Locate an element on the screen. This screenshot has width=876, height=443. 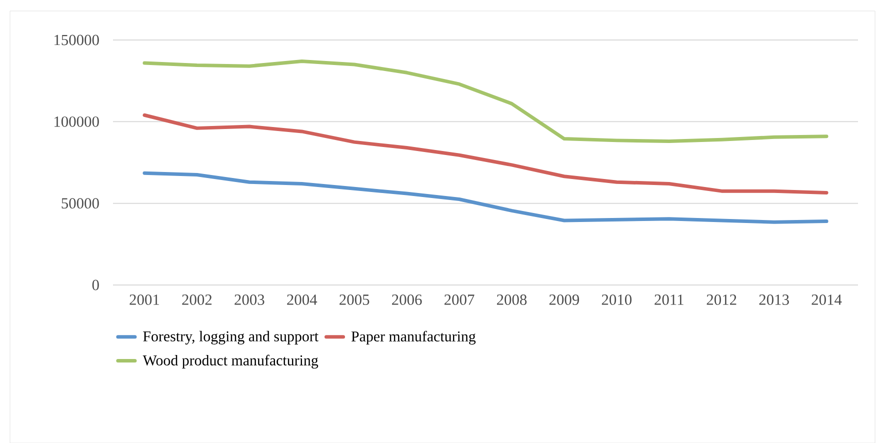
x-tick-label: 2006 is located at coordinates (407, 299).